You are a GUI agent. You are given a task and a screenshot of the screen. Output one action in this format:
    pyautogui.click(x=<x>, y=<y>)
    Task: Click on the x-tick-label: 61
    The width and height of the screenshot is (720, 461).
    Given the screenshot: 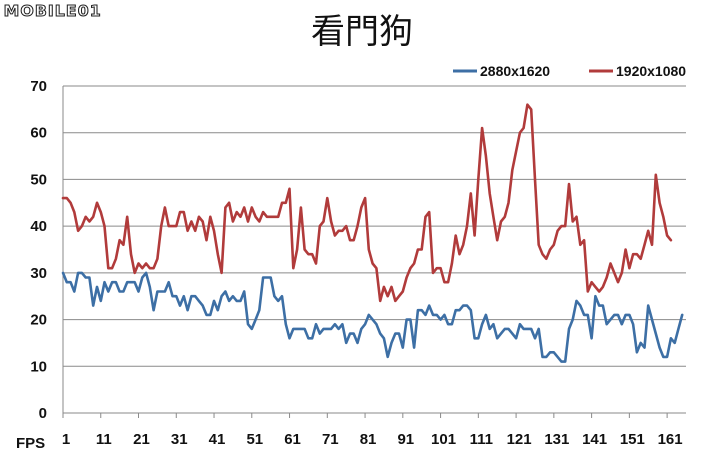 What is the action you would take?
    pyautogui.click(x=292, y=439)
    